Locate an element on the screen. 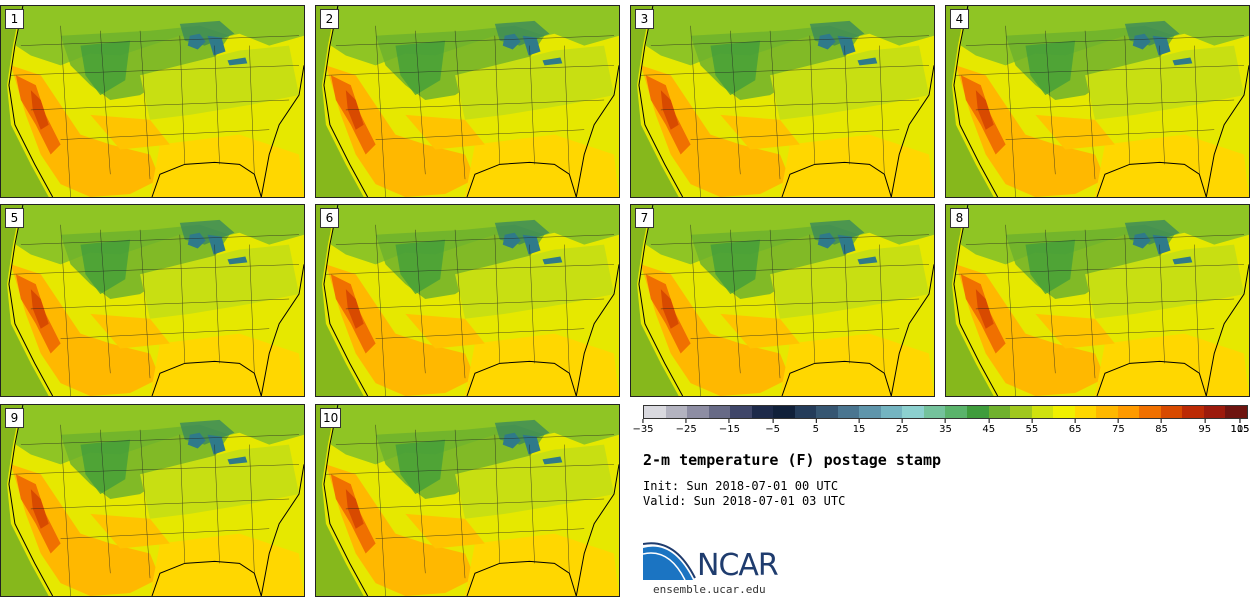  member-number-label: 8 is located at coordinates (959, 218).